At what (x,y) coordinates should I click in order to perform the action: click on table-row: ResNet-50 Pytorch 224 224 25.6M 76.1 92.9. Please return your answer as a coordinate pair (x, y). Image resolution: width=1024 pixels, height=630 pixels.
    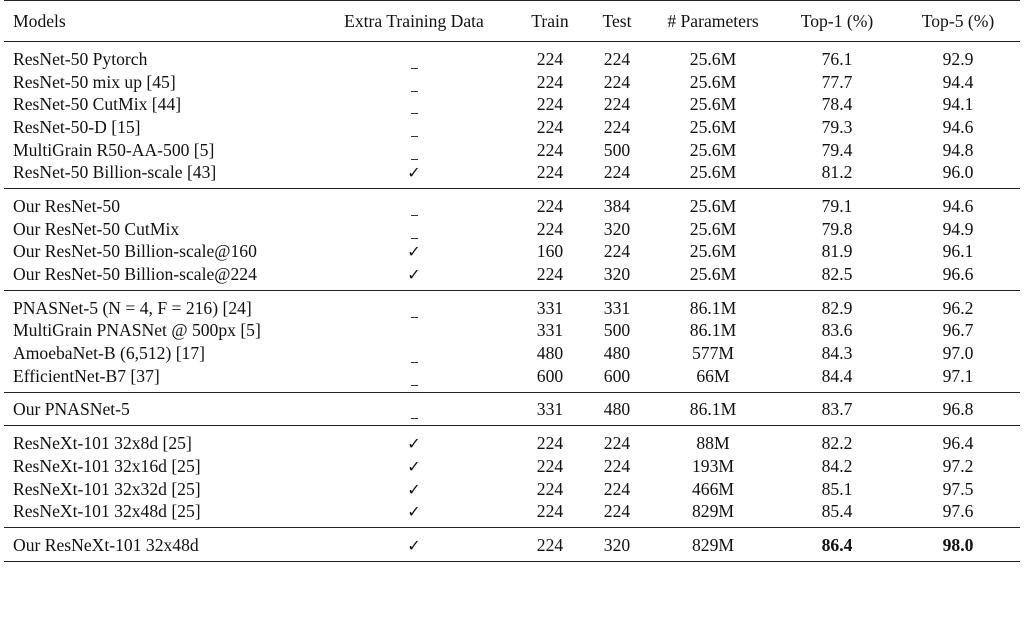
    Looking at the image, I should click on (512, 56).